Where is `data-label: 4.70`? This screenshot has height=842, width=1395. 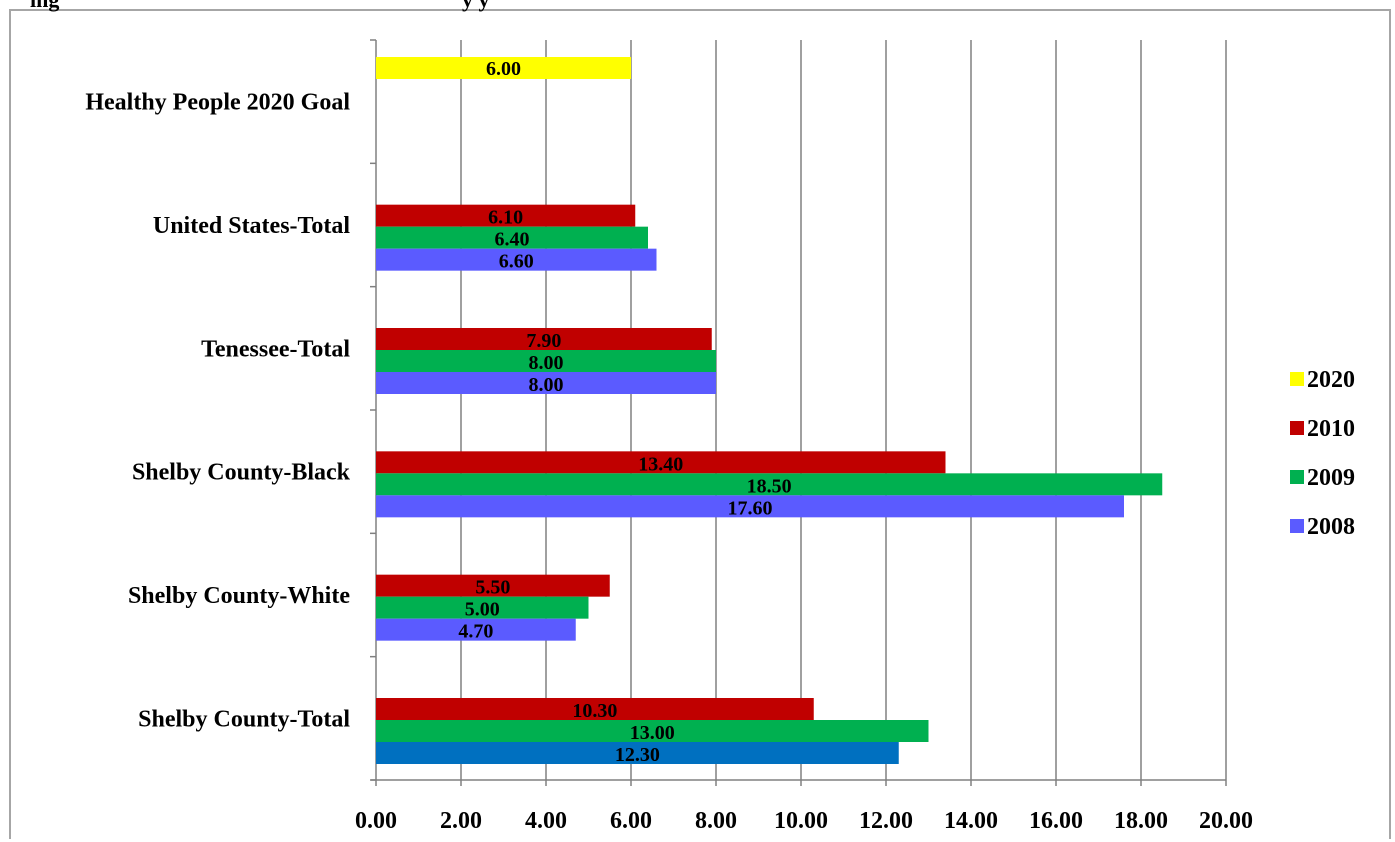
data-label: 4.70 is located at coordinates (475, 632).